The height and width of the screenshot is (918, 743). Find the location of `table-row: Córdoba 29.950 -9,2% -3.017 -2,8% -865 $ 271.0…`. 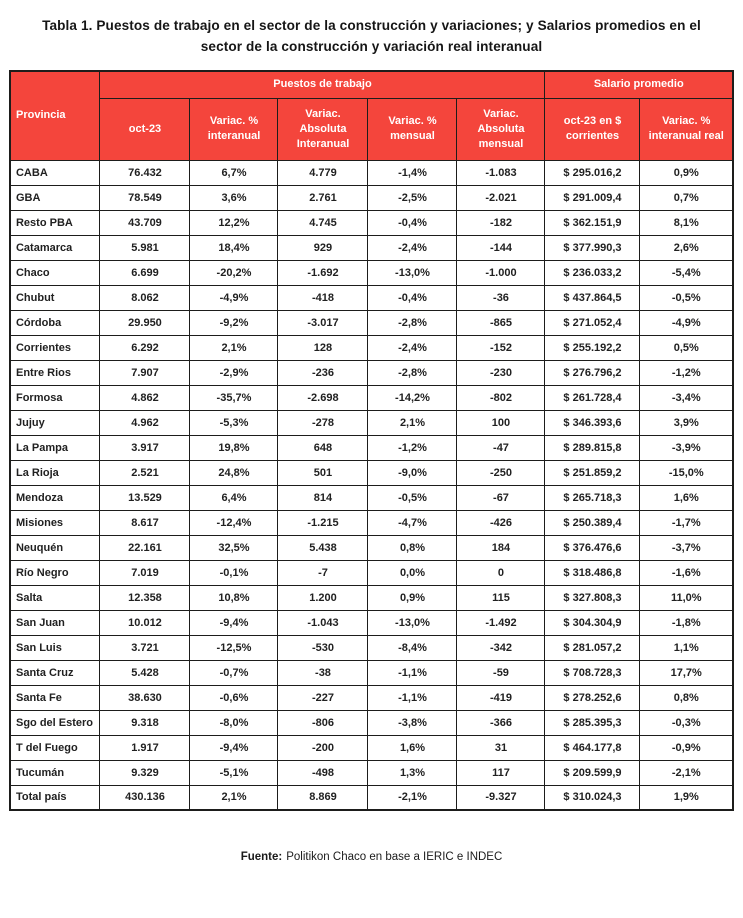

table-row: Córdoba 29.950 -9,2% -3.017 -2,8% -865 $ 271.0… is located at coordinates (371, 322).